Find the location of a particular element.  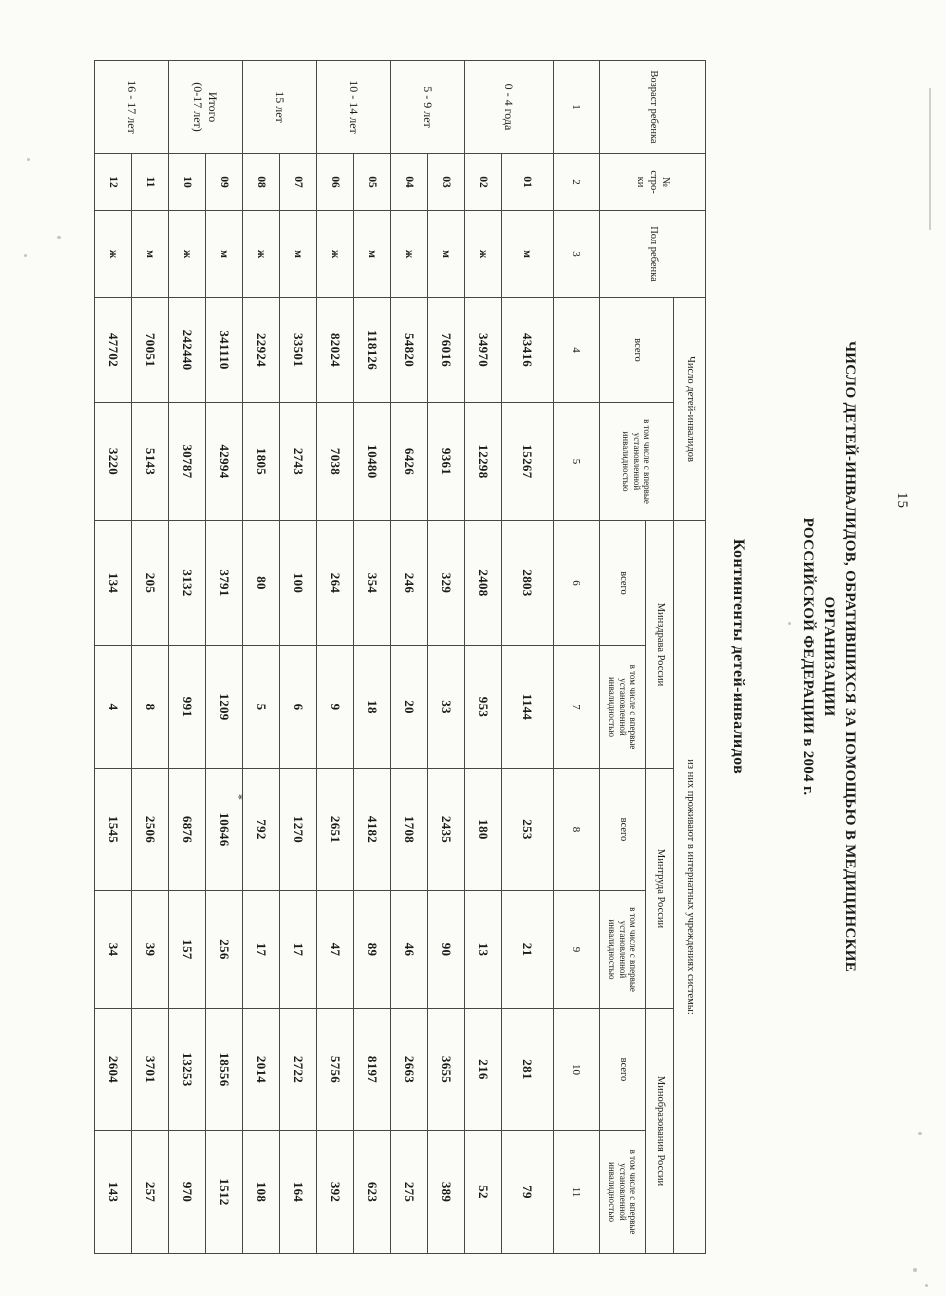

value-cell-col4: 341110 is located at coordinates (224, 350).